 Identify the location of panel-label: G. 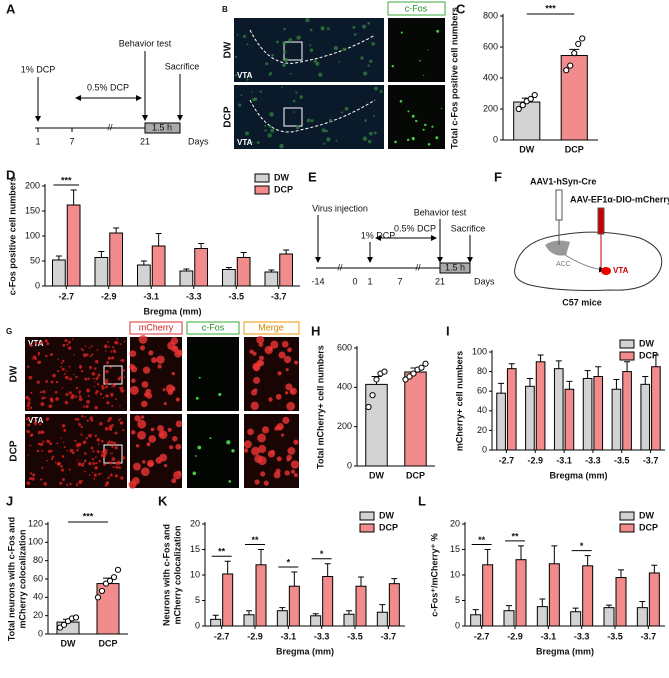
(9, 331).